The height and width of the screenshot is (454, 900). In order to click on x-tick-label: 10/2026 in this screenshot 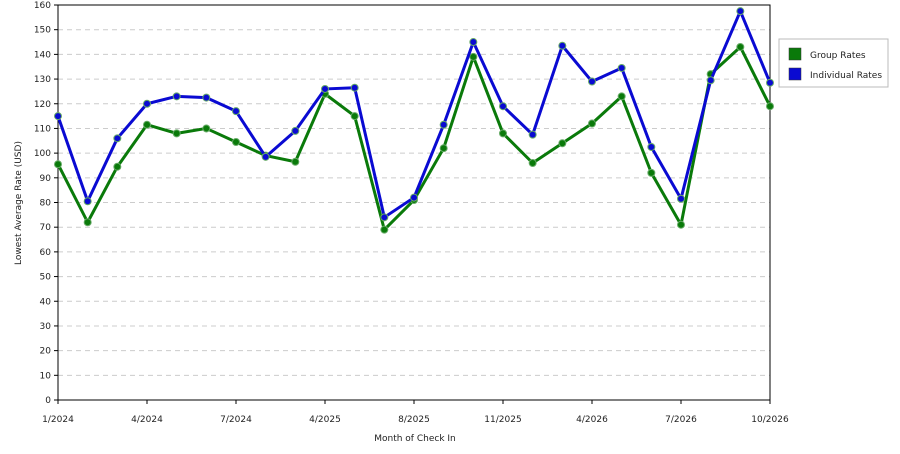, I will do `click(770, 420)`.